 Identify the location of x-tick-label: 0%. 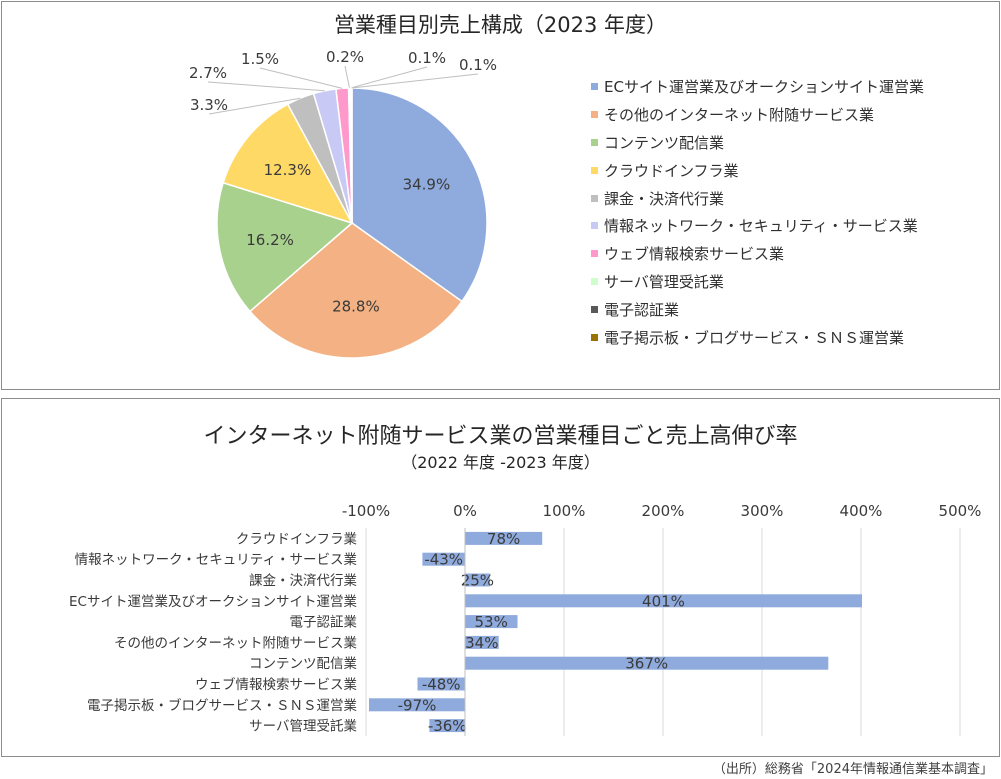
(465, 511).